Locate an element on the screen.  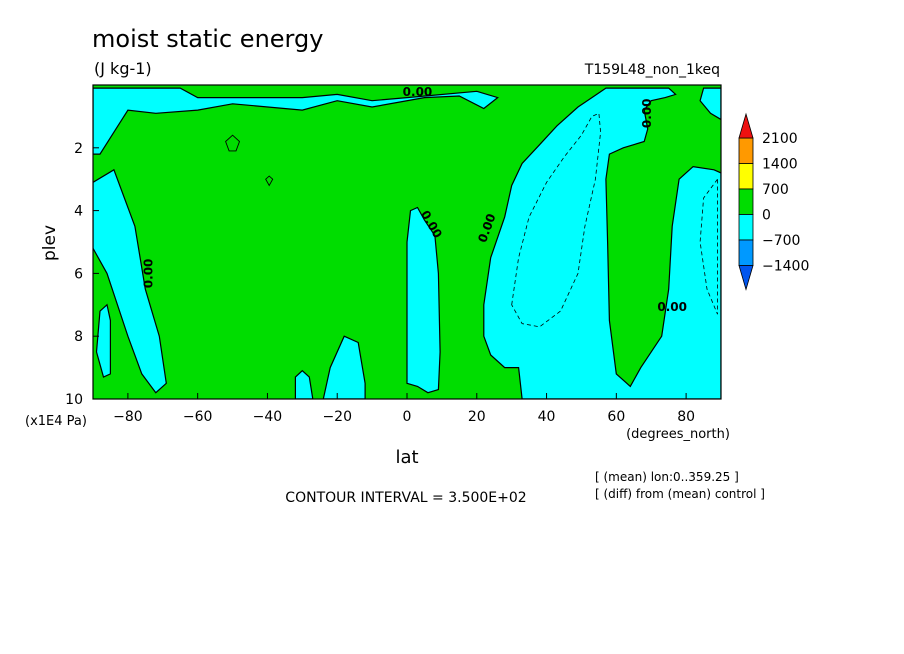
region-equatorial-column is located at coordinates (424, 300).